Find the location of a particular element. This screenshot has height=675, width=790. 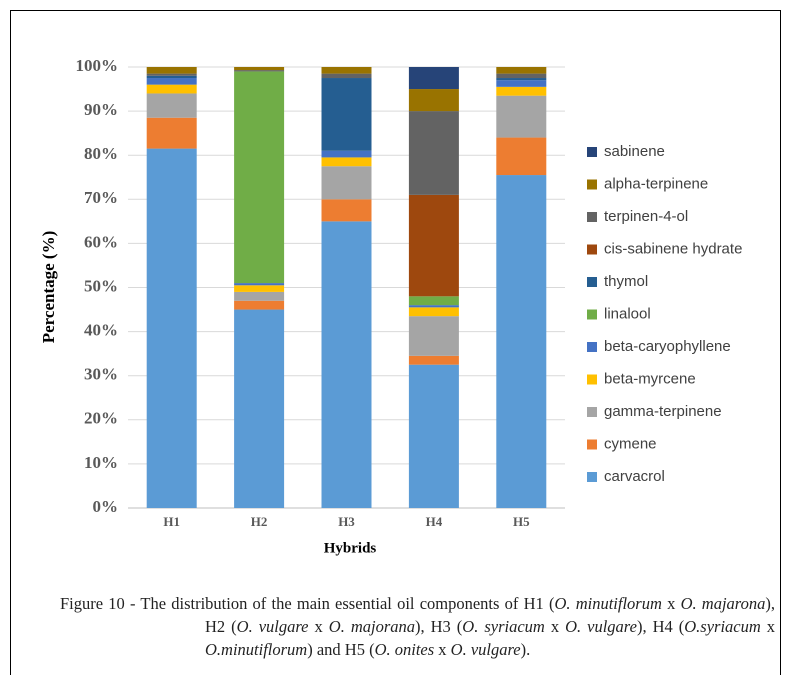

caption-text: ), H4 ( is located at coordinates (660, 626).